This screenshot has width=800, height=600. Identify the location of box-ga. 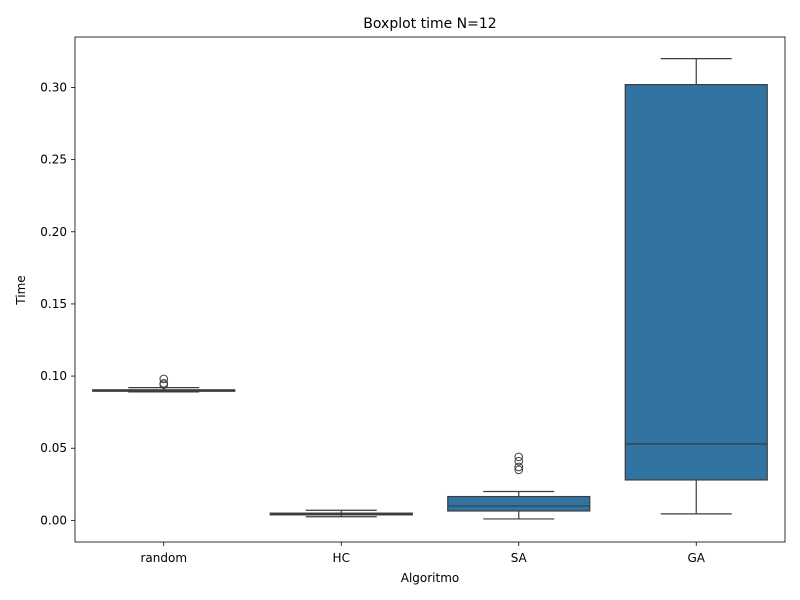
(696, 286).